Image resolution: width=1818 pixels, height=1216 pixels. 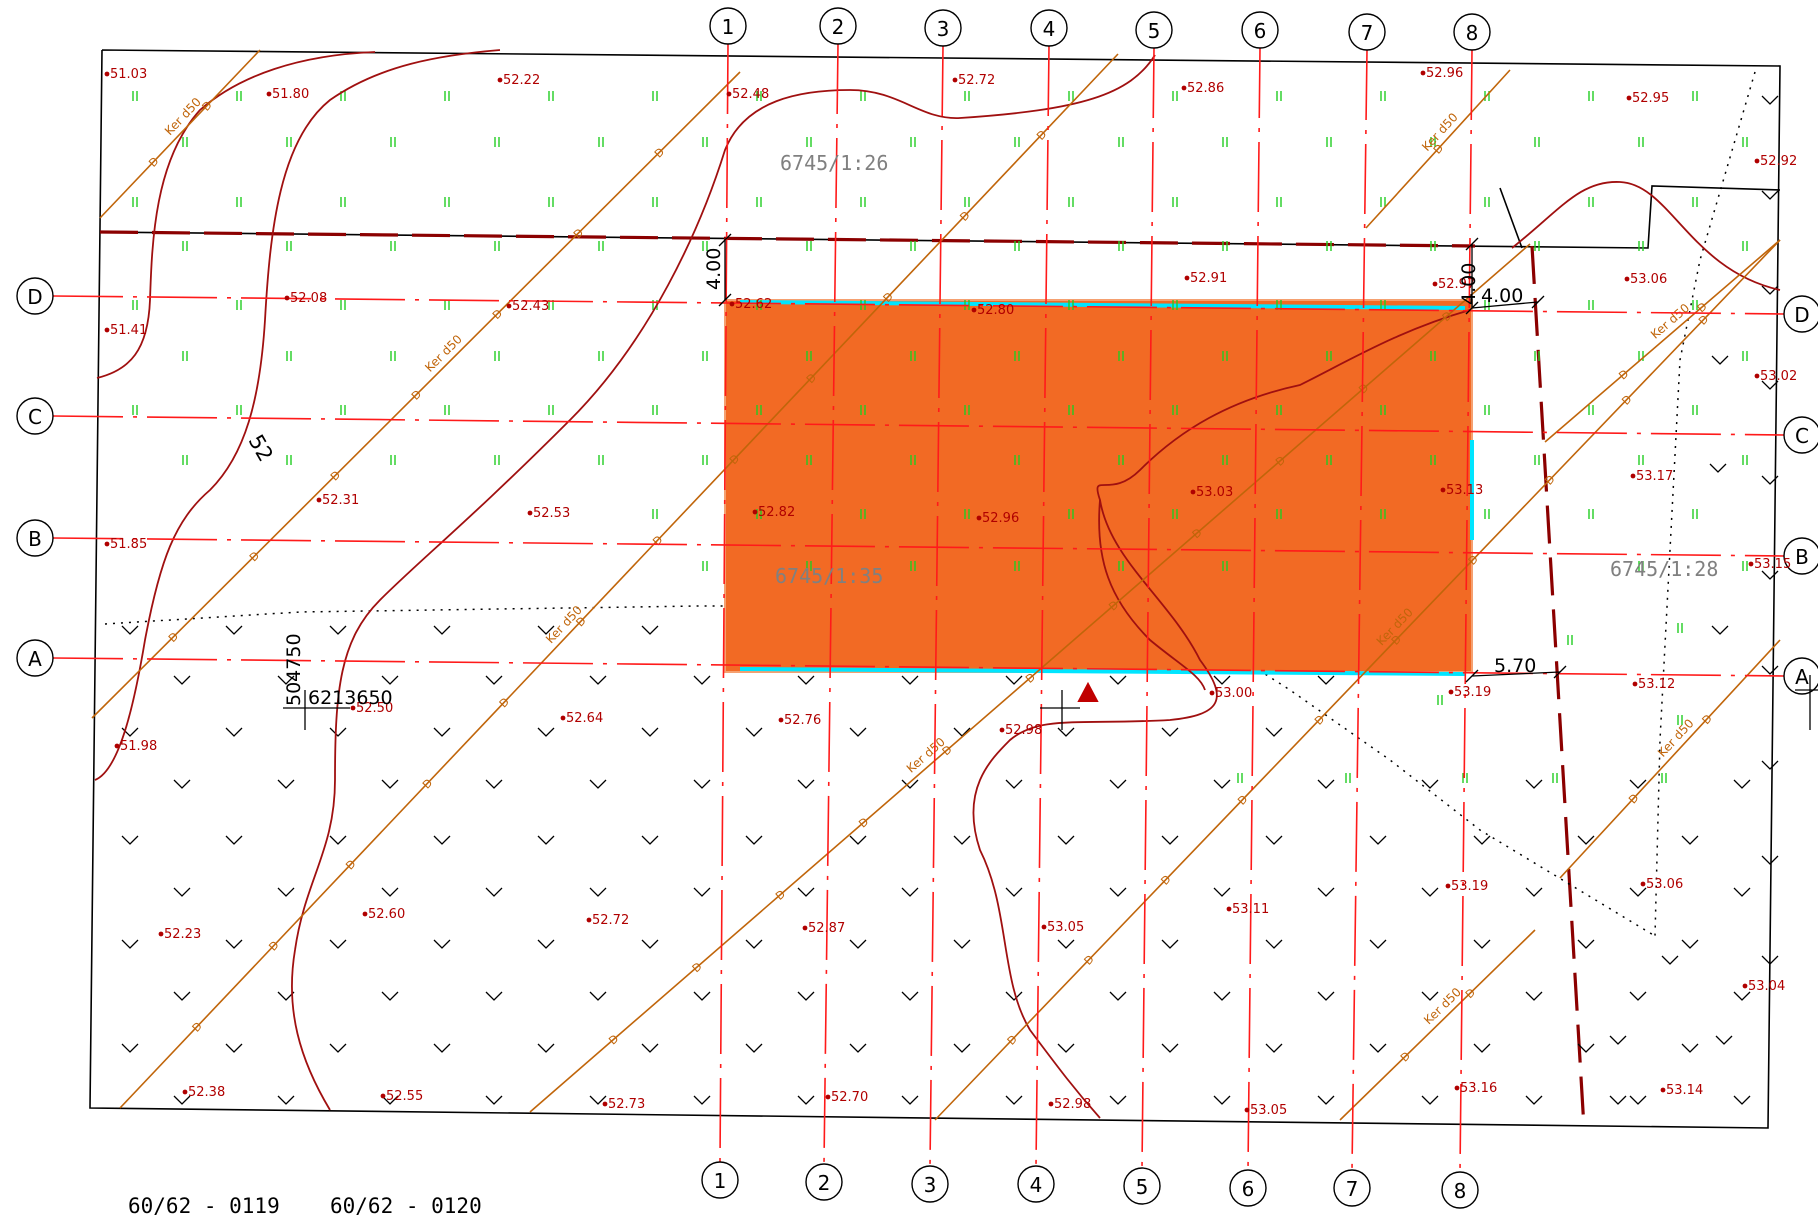 What do you see at coordinates (35, 296) in the screenshot?
I see `grid-bubble-D-left: D` at bounding box center [35, 296].